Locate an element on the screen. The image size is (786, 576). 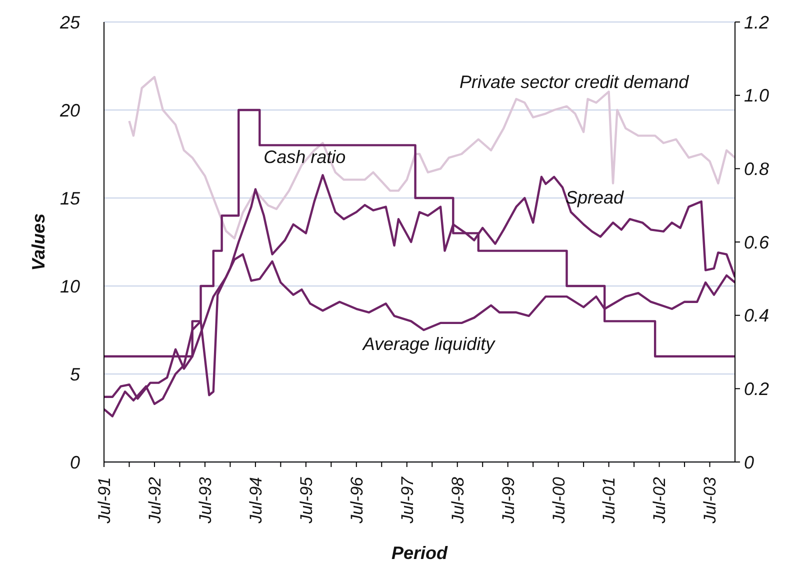
y-tick-label: 25 is located at coordinates (69, 22).